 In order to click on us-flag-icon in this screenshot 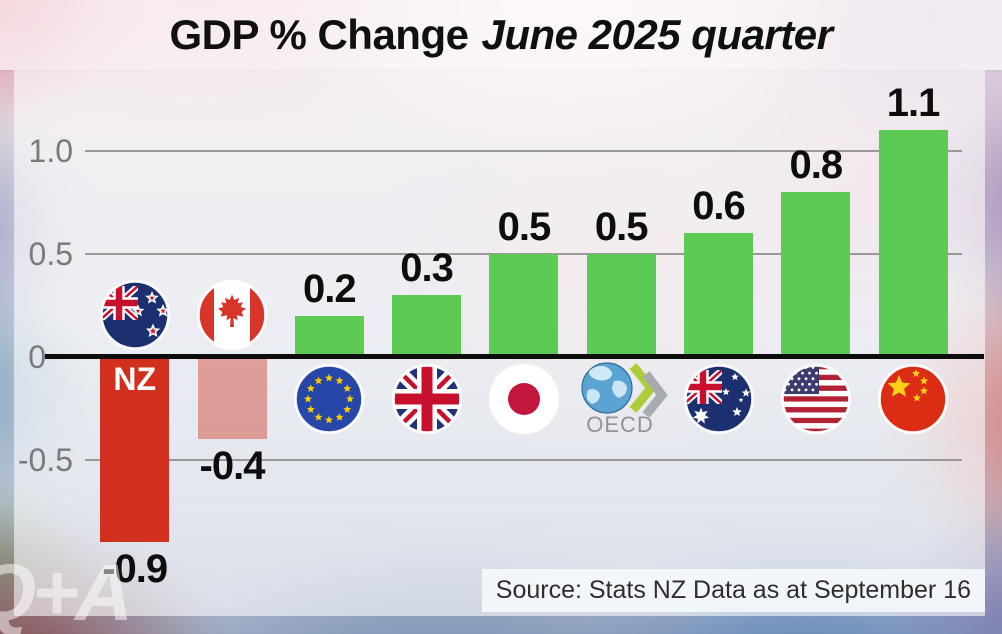, I will do `click(815, 399)`.